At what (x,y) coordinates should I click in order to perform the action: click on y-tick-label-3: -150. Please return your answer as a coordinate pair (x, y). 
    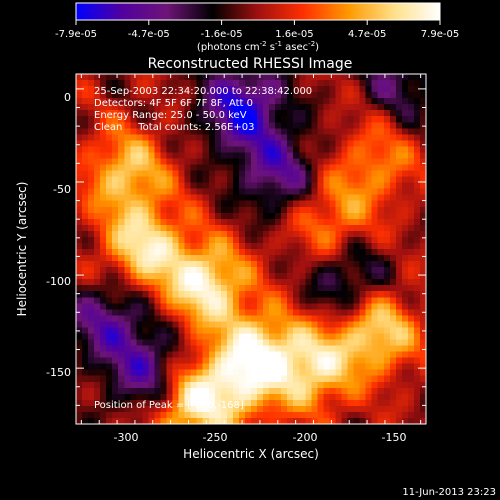
    Looking at the image, I should click on (58, 372).